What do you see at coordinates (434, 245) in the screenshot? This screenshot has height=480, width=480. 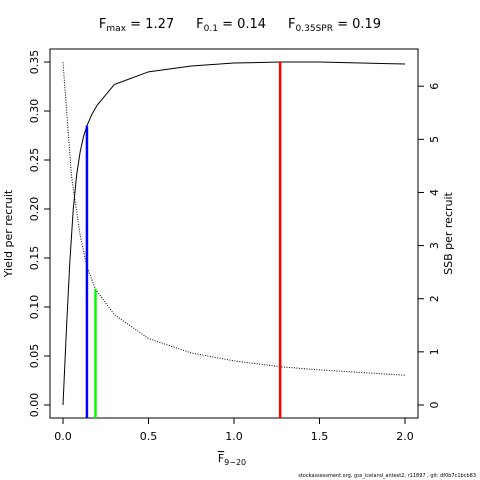 I see `y2-tick-label: 3` at bounding box center [434, 245].